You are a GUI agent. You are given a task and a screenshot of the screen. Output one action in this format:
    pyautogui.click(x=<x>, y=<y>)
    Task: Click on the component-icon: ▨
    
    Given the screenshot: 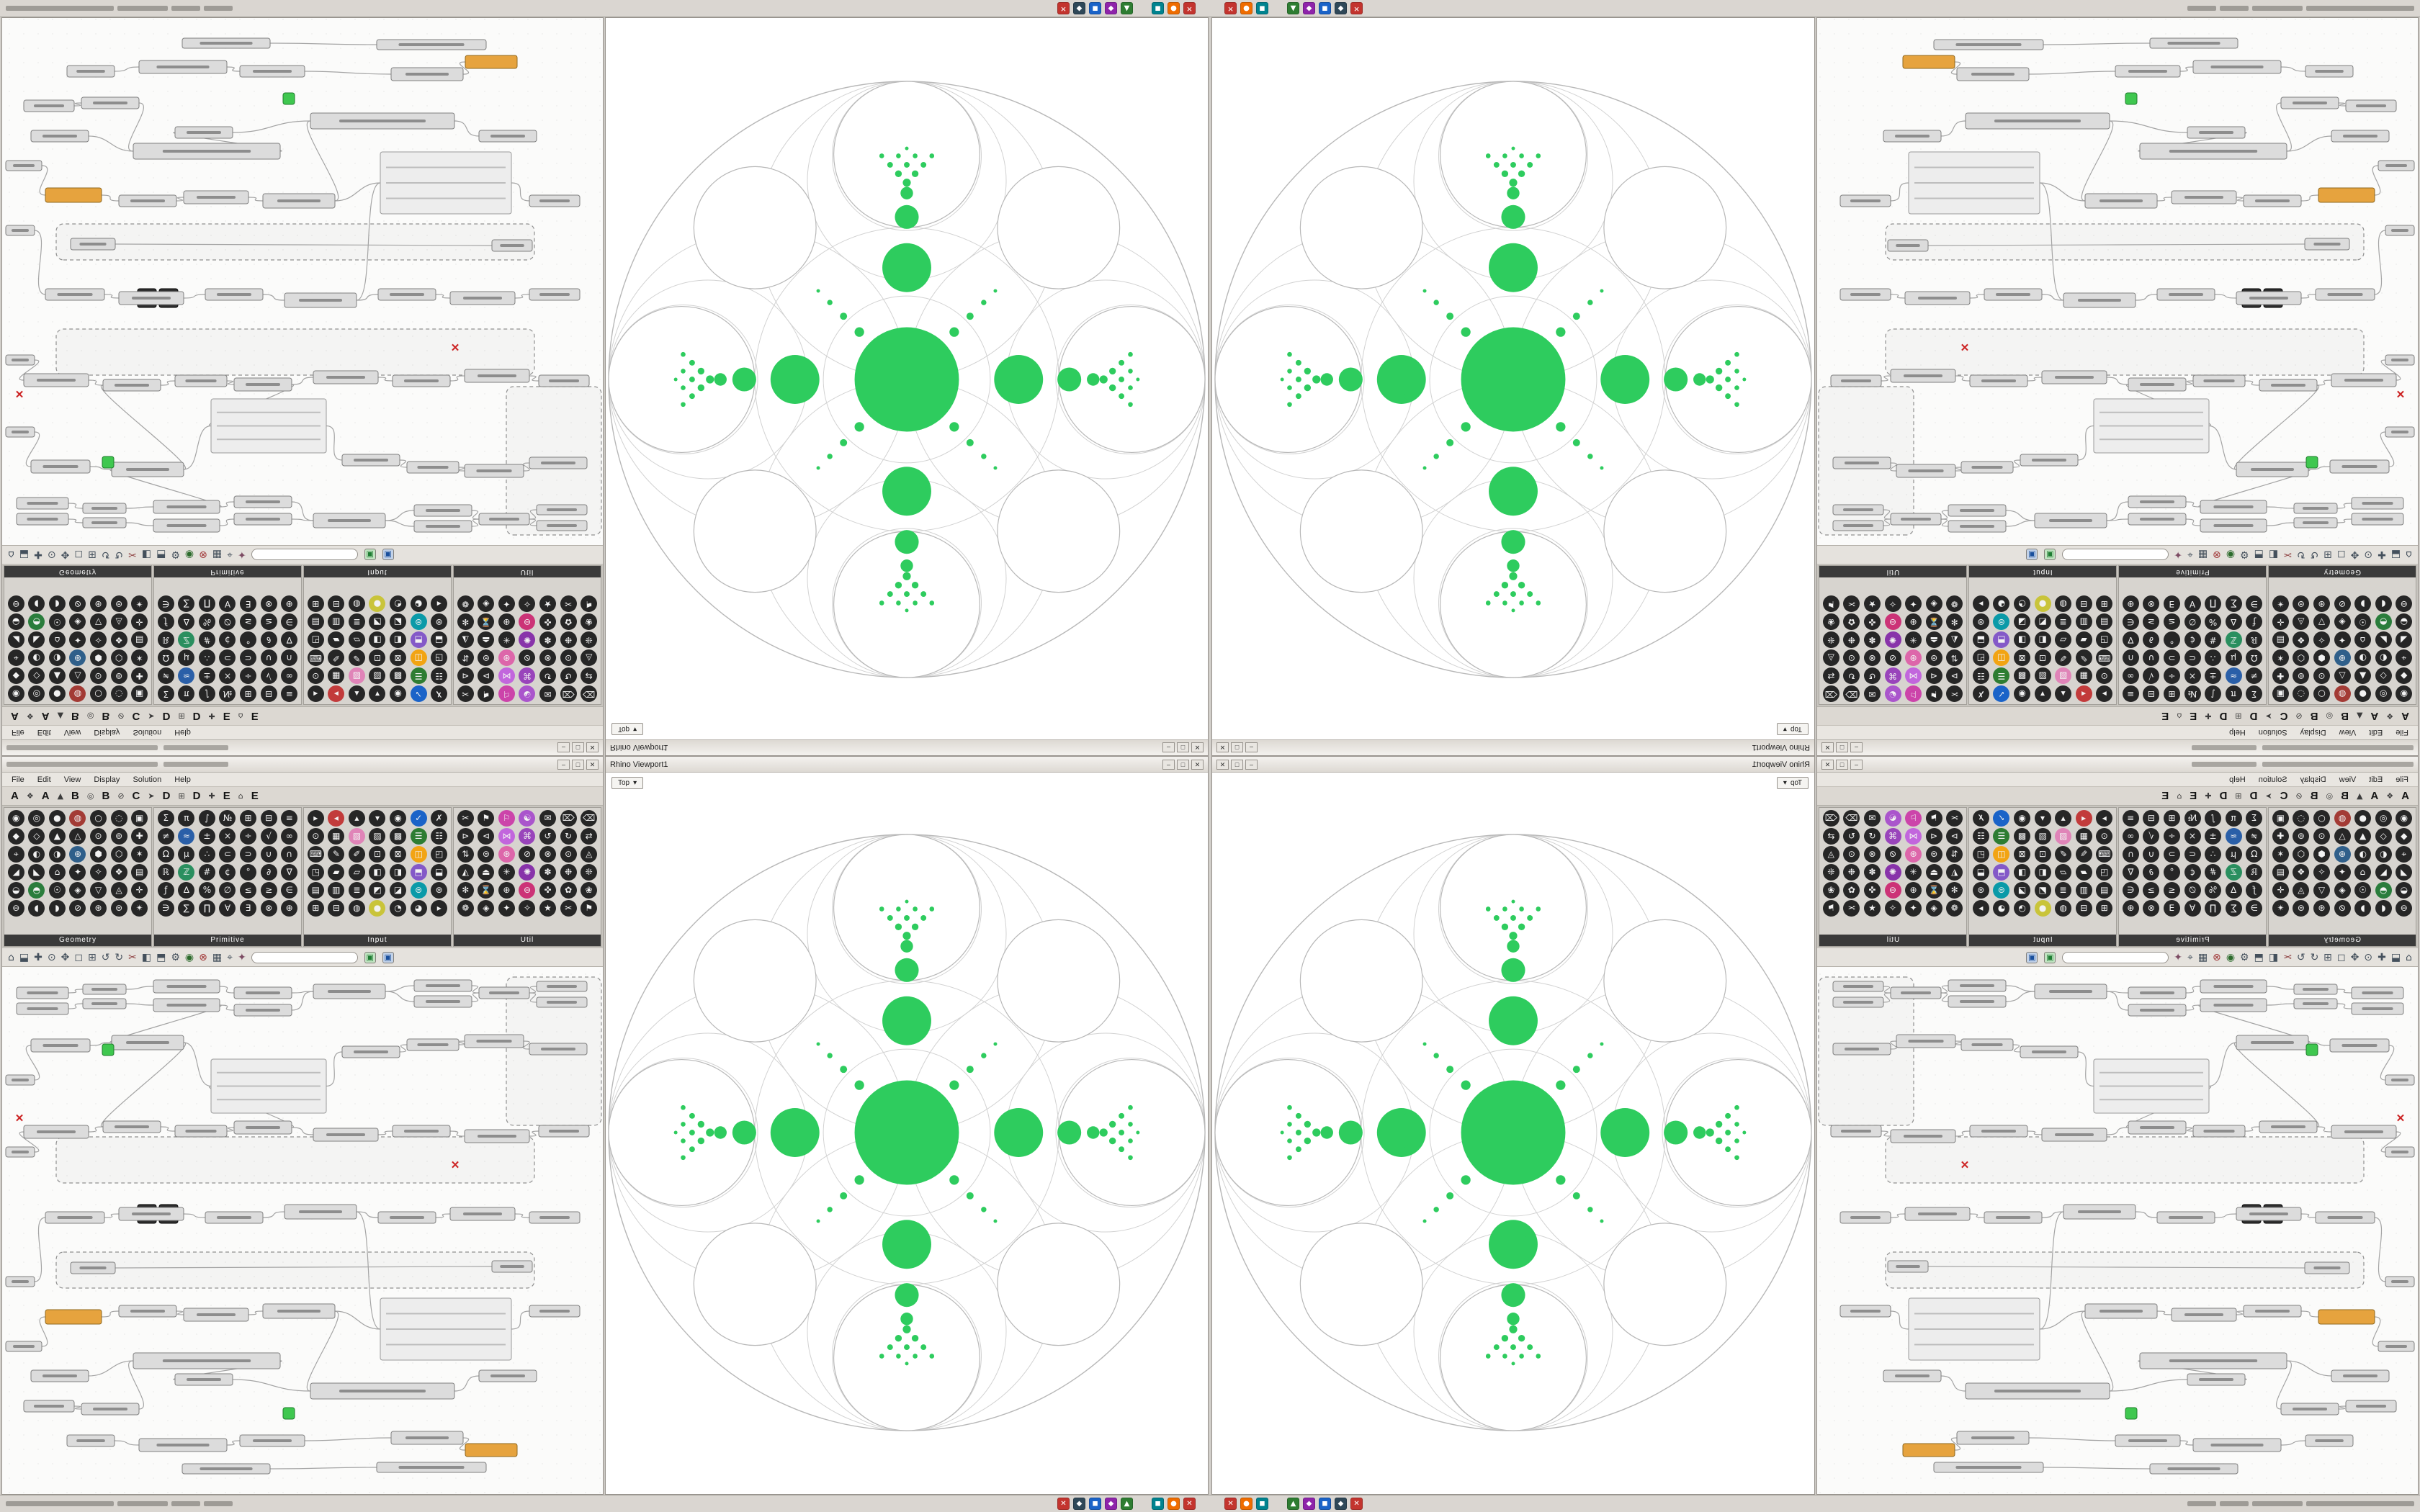 What is the action you would take?
    pyautogui.click(x=377, y=836)
    